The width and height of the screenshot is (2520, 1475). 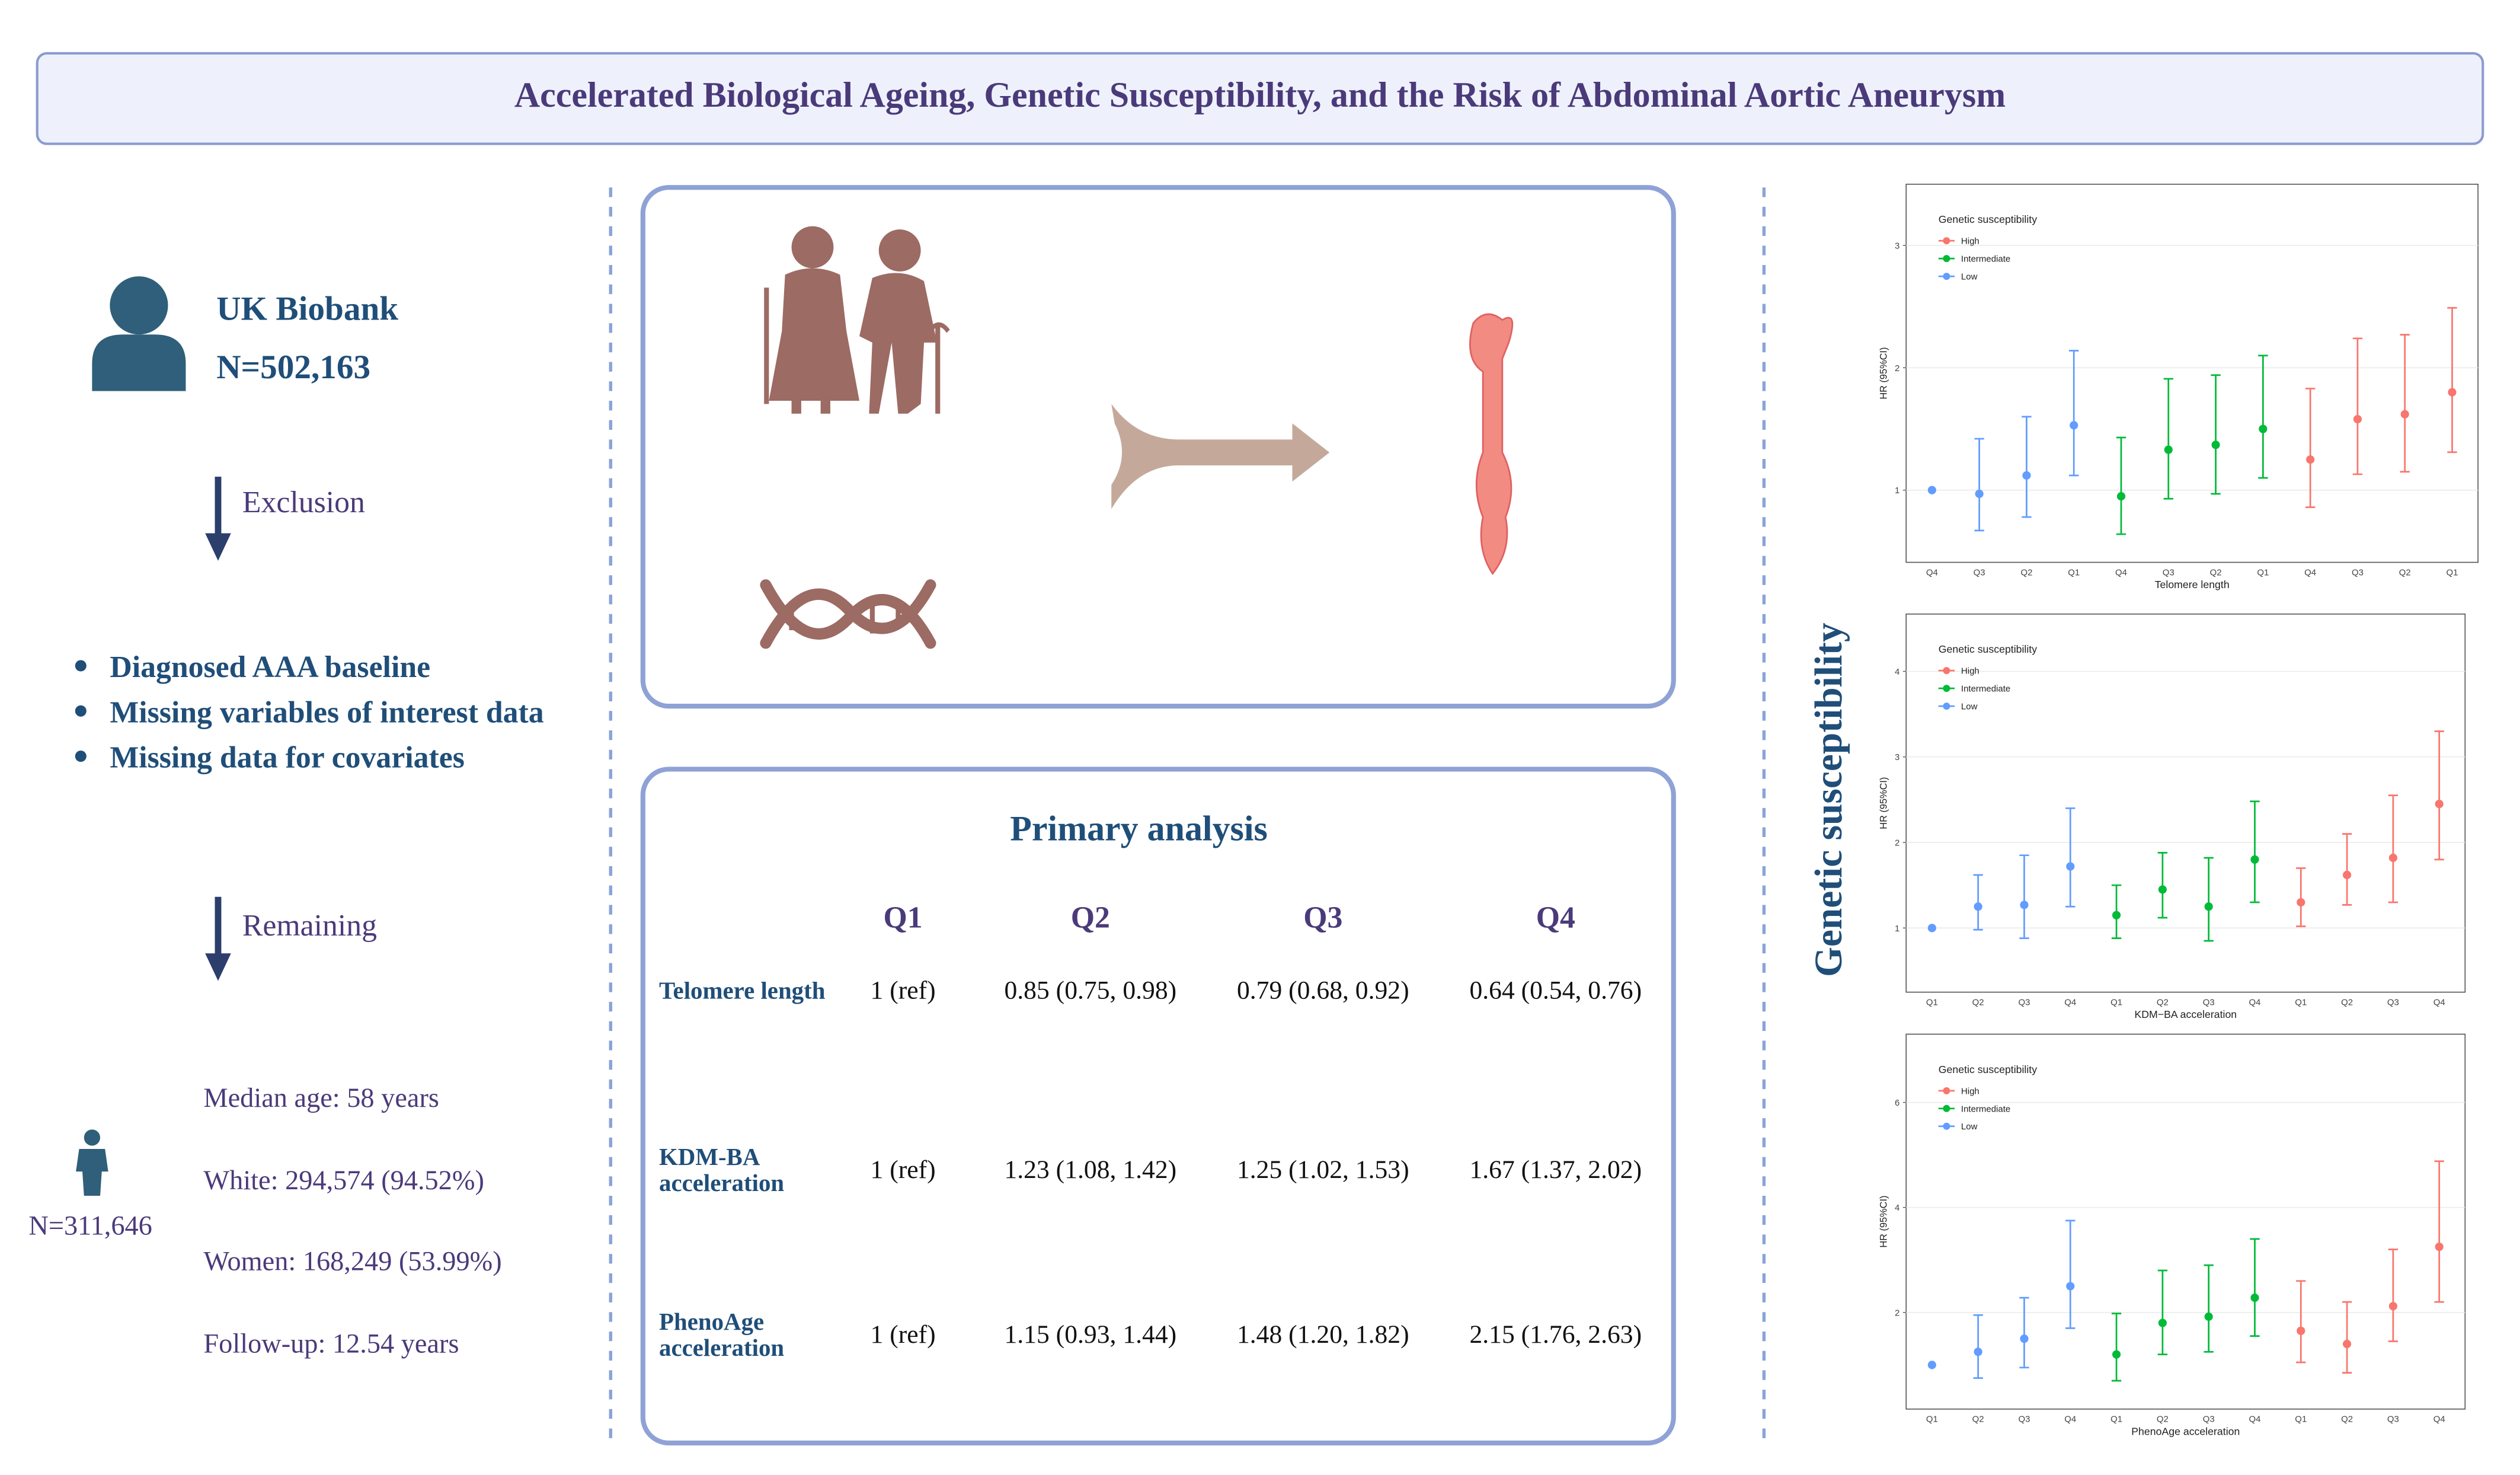 I want to click on legend-title: Genetic susceptibility, so click(x=1988, y=1069).